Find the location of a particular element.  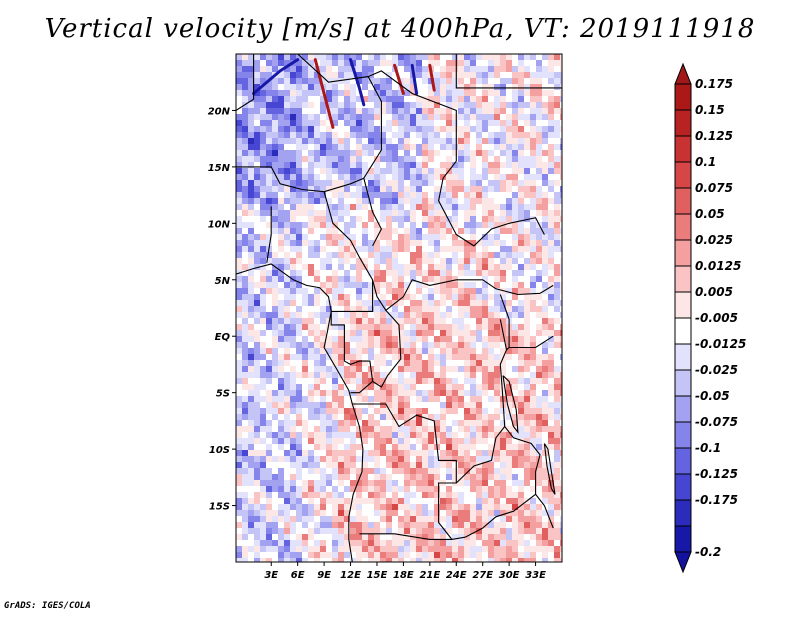

longitude-axis: 3E 6E 9E 12E 15E 18E 21E 24E 27E 30E 33E is located at coordinates (405, 571).